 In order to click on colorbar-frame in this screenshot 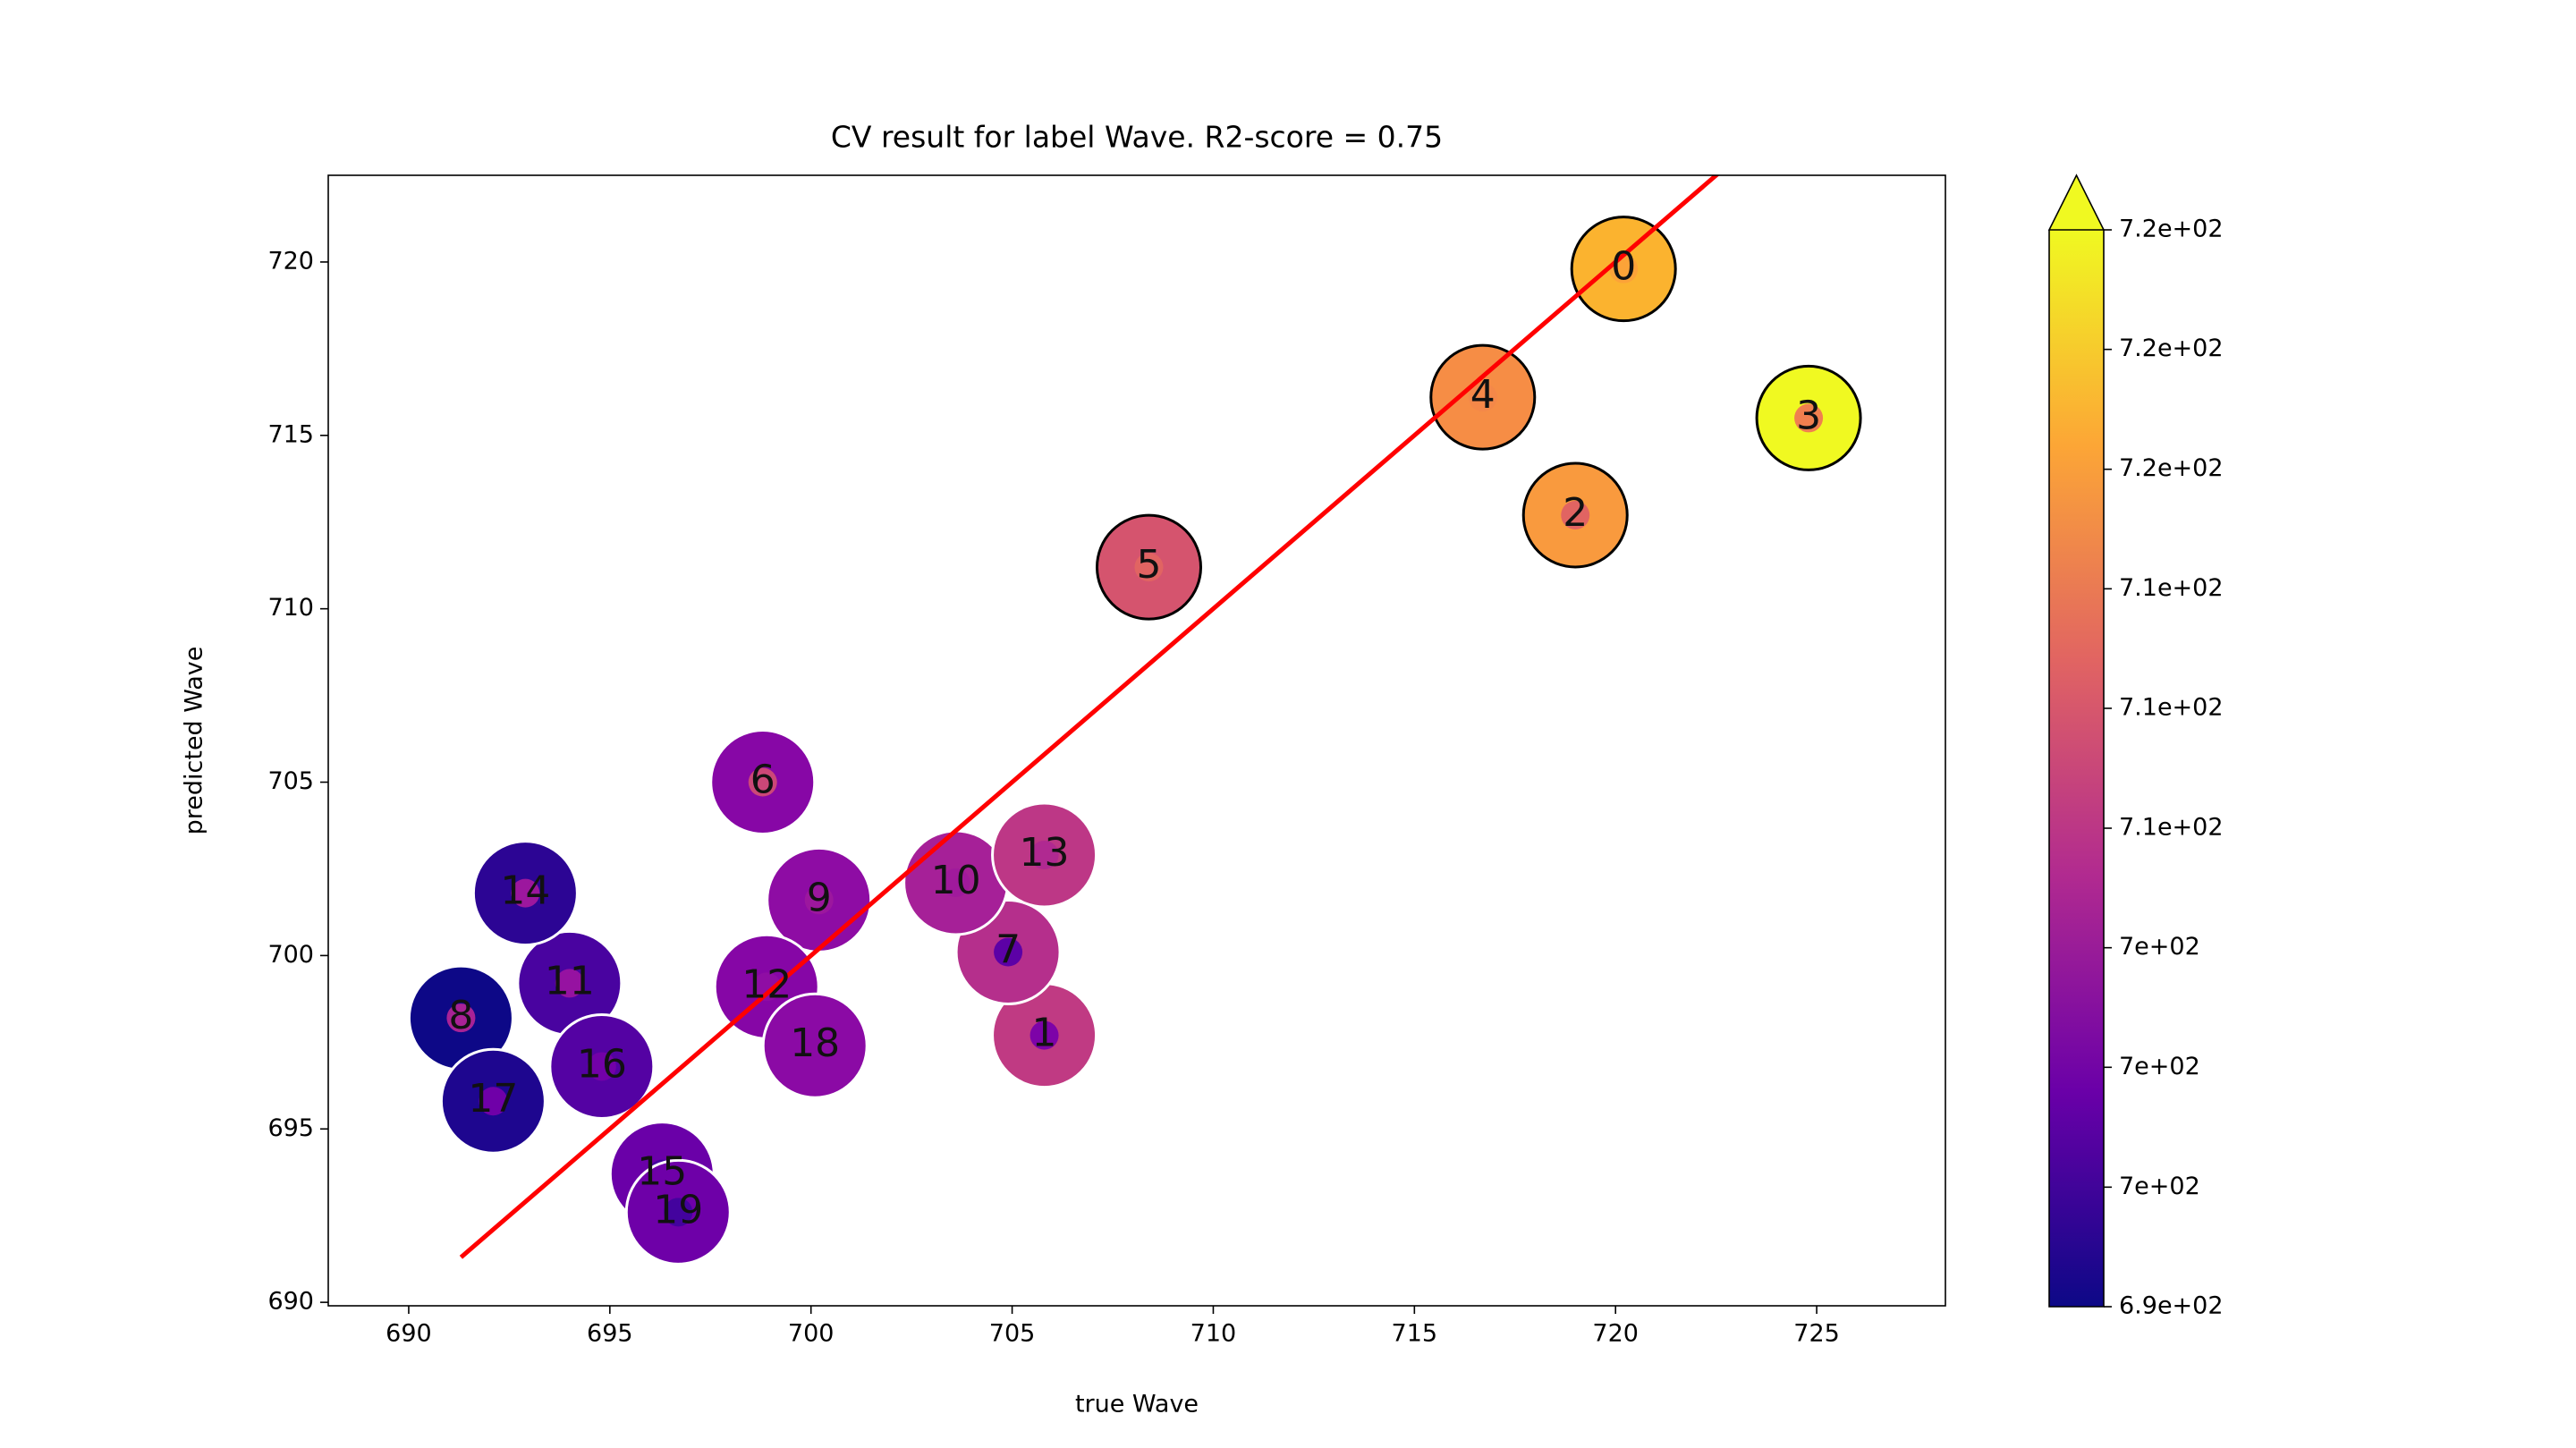, I will do `click(2076, 769)`.